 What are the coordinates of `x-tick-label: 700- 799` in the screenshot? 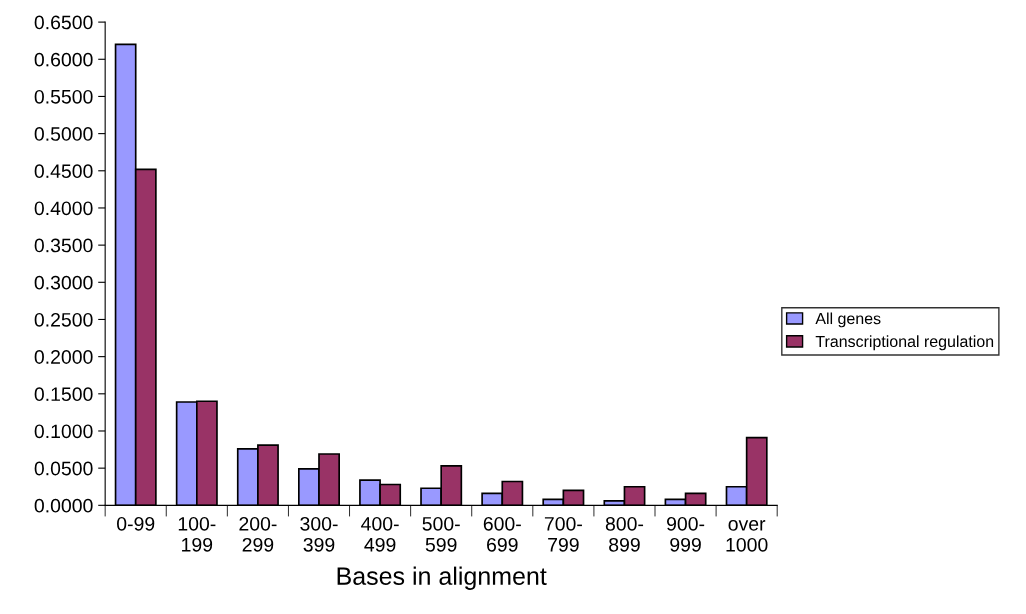 It's located at (563, 534).